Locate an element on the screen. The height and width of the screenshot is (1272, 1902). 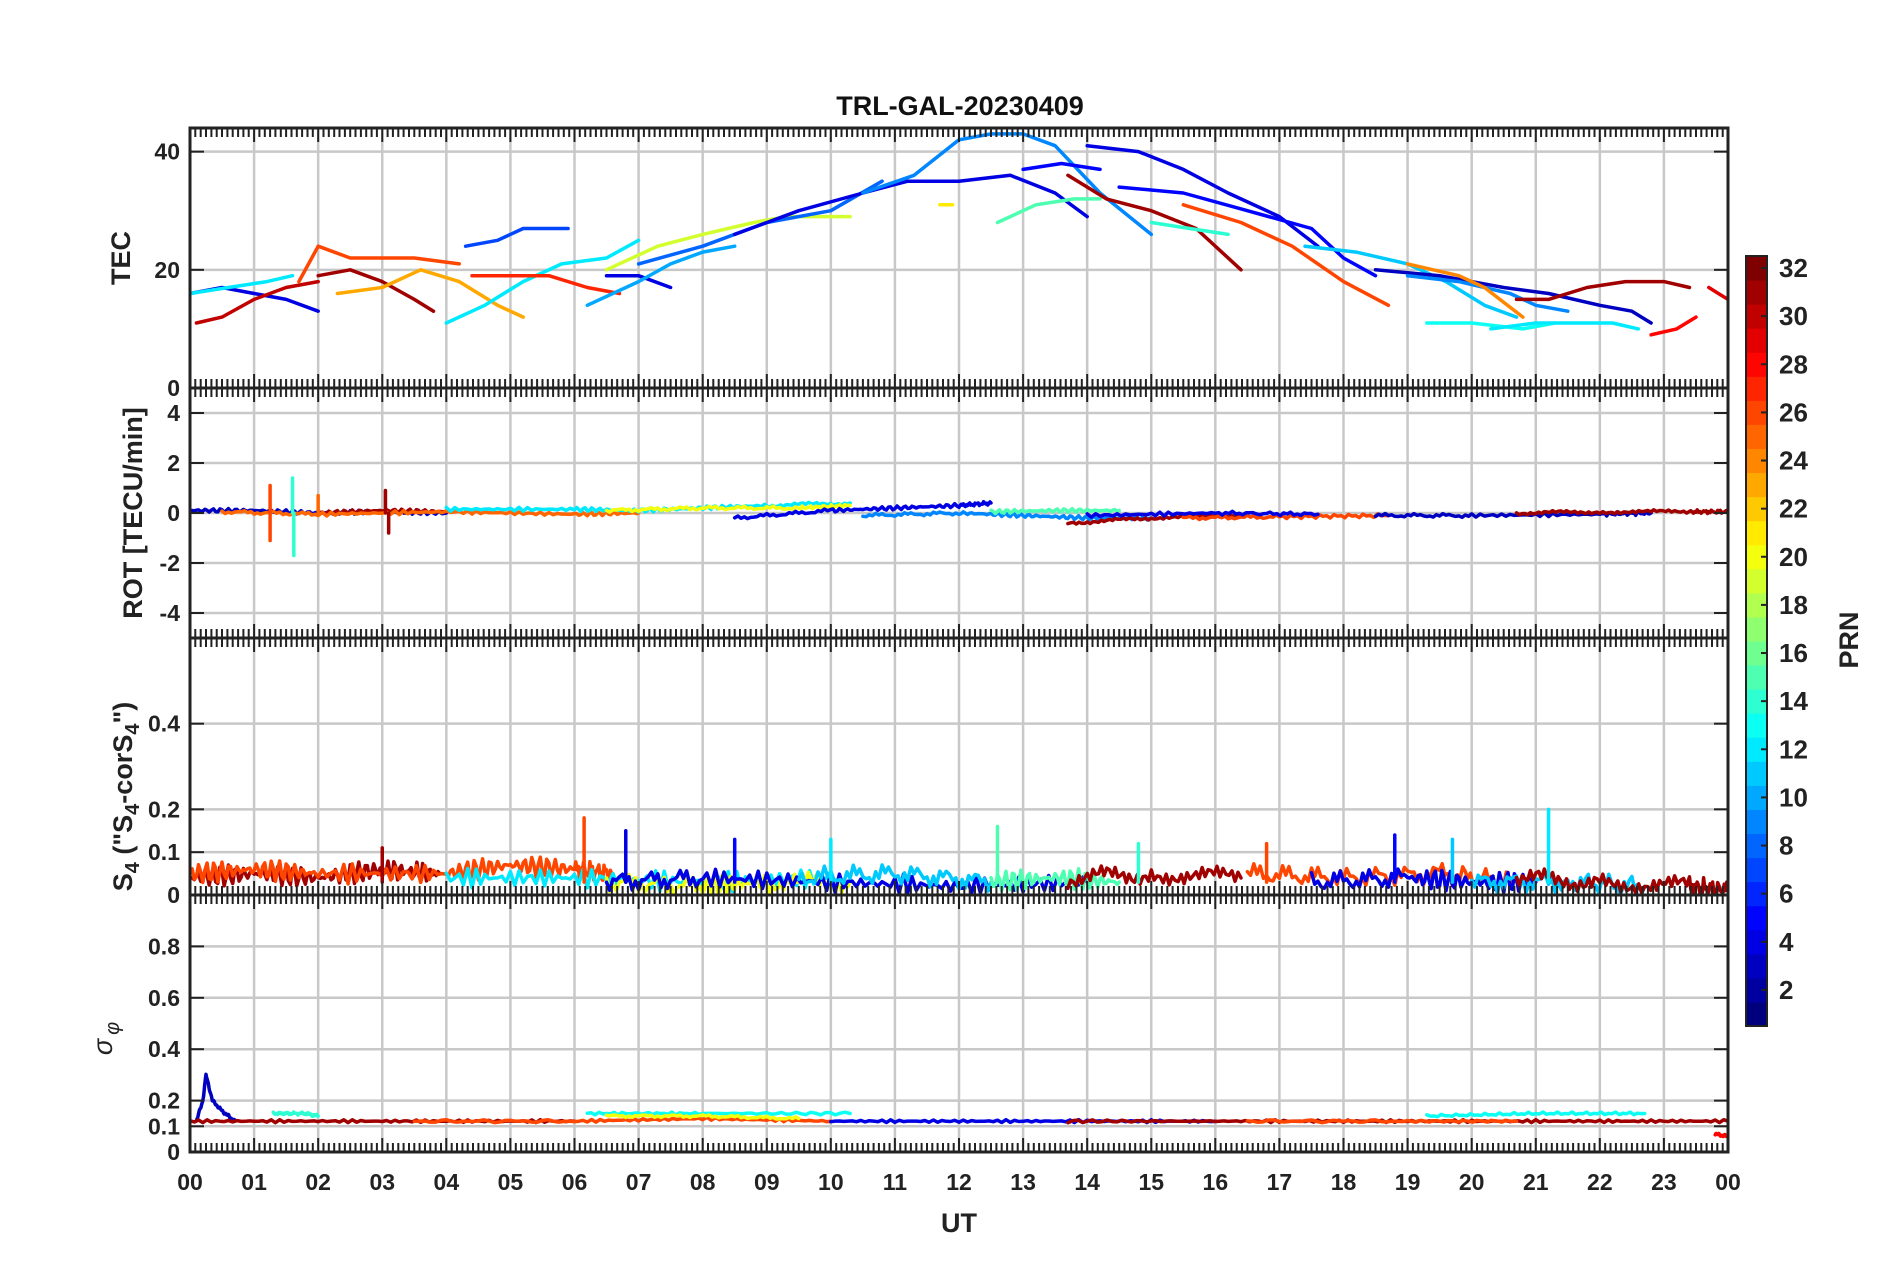
x-tick-label: 00 is located at coordinates (1728, 1182).